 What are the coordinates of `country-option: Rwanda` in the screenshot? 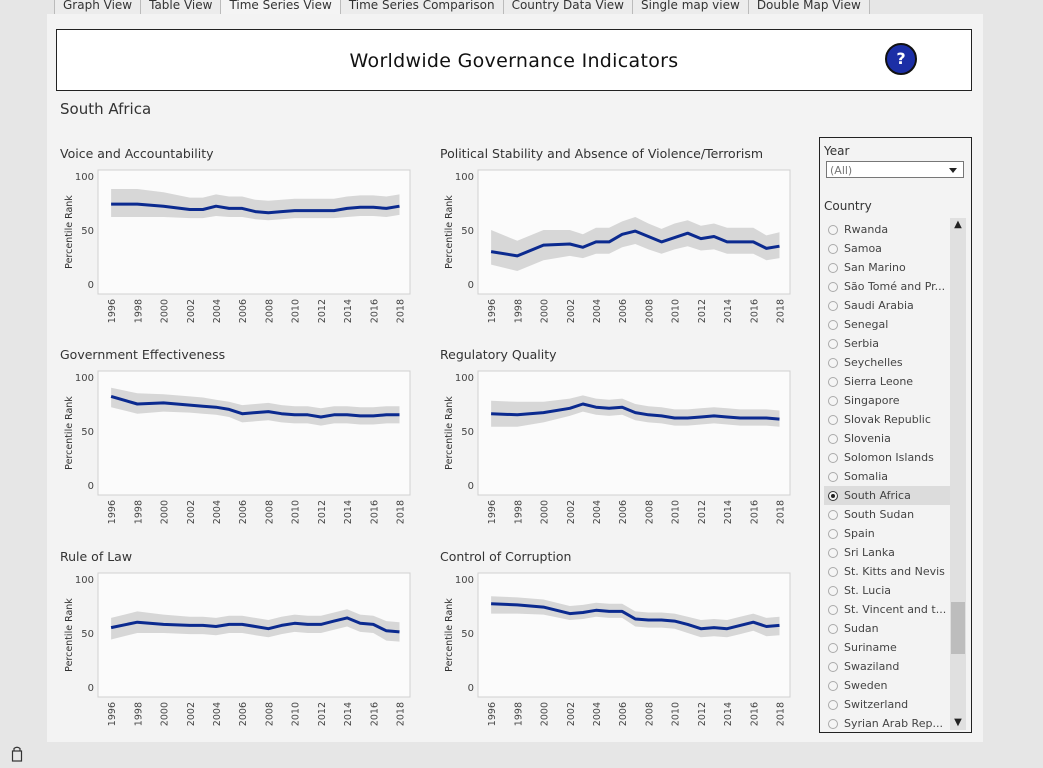 It's located at (888, 229).